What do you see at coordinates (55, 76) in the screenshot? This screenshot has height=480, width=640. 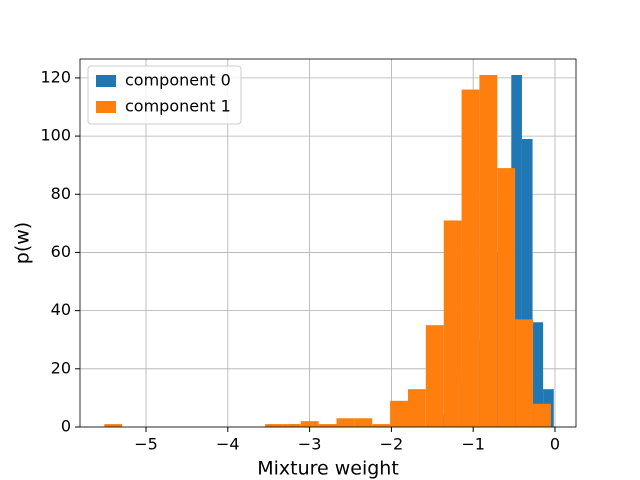 I see `y-tick-label: 120` at bounding box center [55, 76].